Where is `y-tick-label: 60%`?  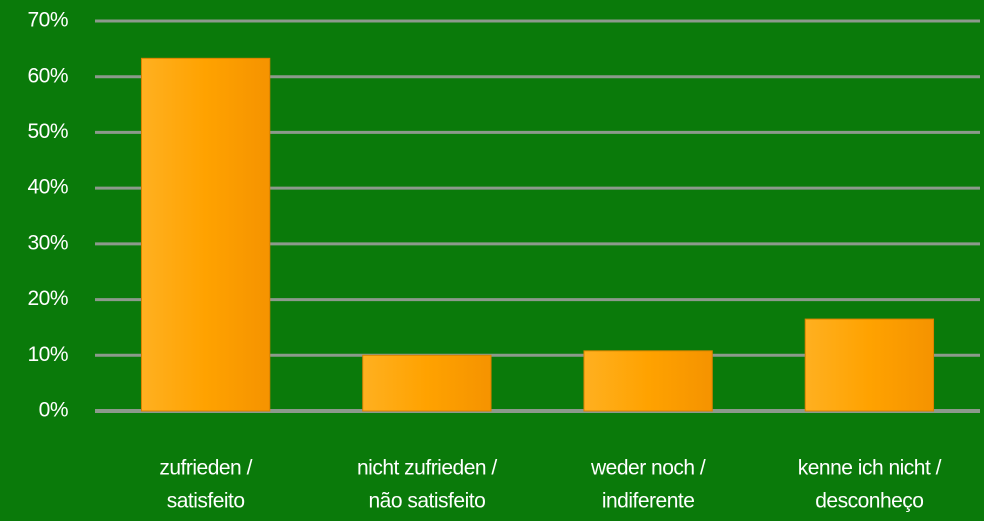 y-tick-label: 60% is located at coordinates (47, 75).